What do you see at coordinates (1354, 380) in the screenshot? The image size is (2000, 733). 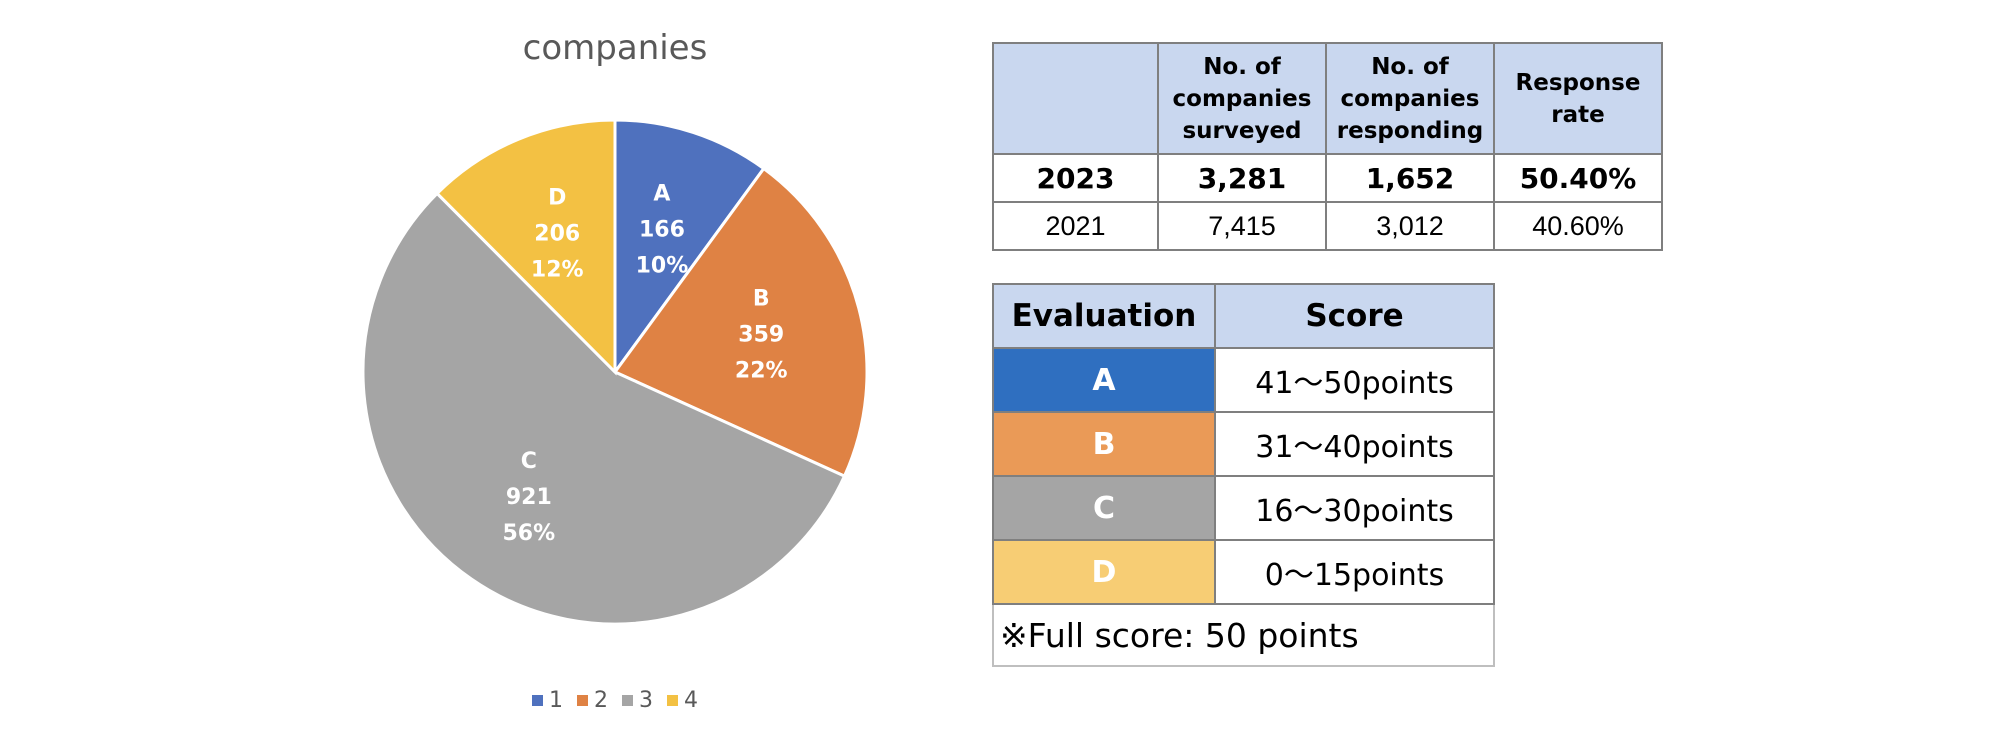 I see `range-cell: 41～50points` at bounding box center [1354, 380].